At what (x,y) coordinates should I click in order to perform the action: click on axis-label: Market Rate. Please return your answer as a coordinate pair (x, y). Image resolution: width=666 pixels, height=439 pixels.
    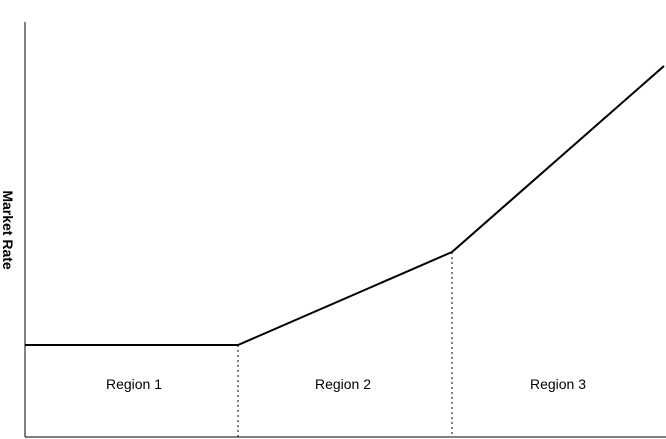
    Looking at the image, I should click on (8, 230).